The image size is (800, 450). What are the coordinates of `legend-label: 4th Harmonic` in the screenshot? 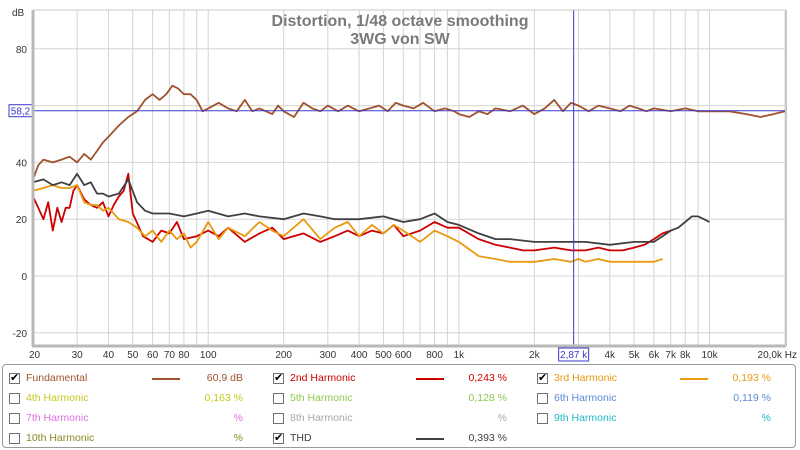 It's located at (57, 398).